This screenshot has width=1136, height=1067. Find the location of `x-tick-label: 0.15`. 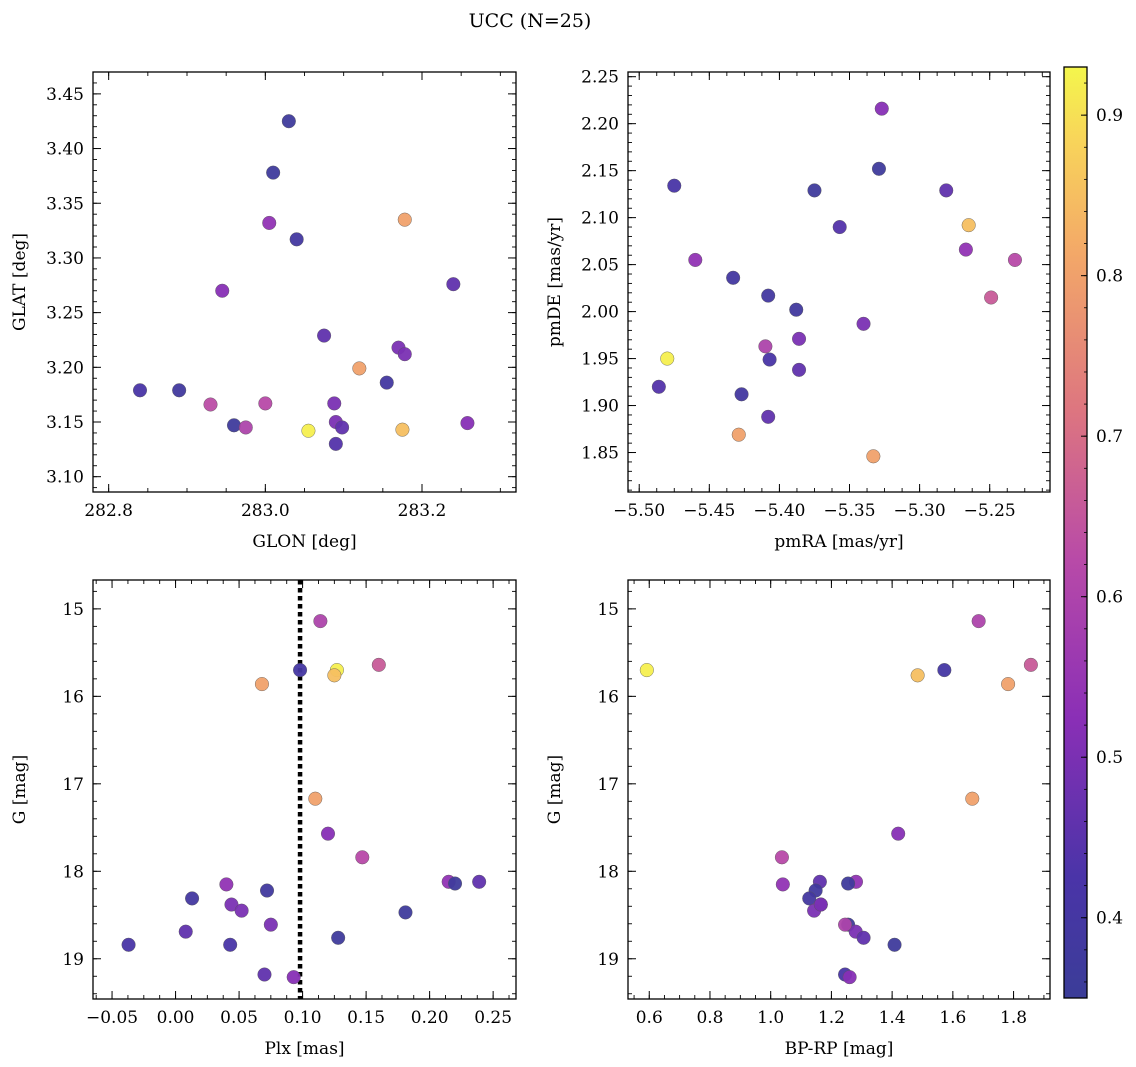

x-tick-label: 0.15 is located at coordinates (366, 1018).